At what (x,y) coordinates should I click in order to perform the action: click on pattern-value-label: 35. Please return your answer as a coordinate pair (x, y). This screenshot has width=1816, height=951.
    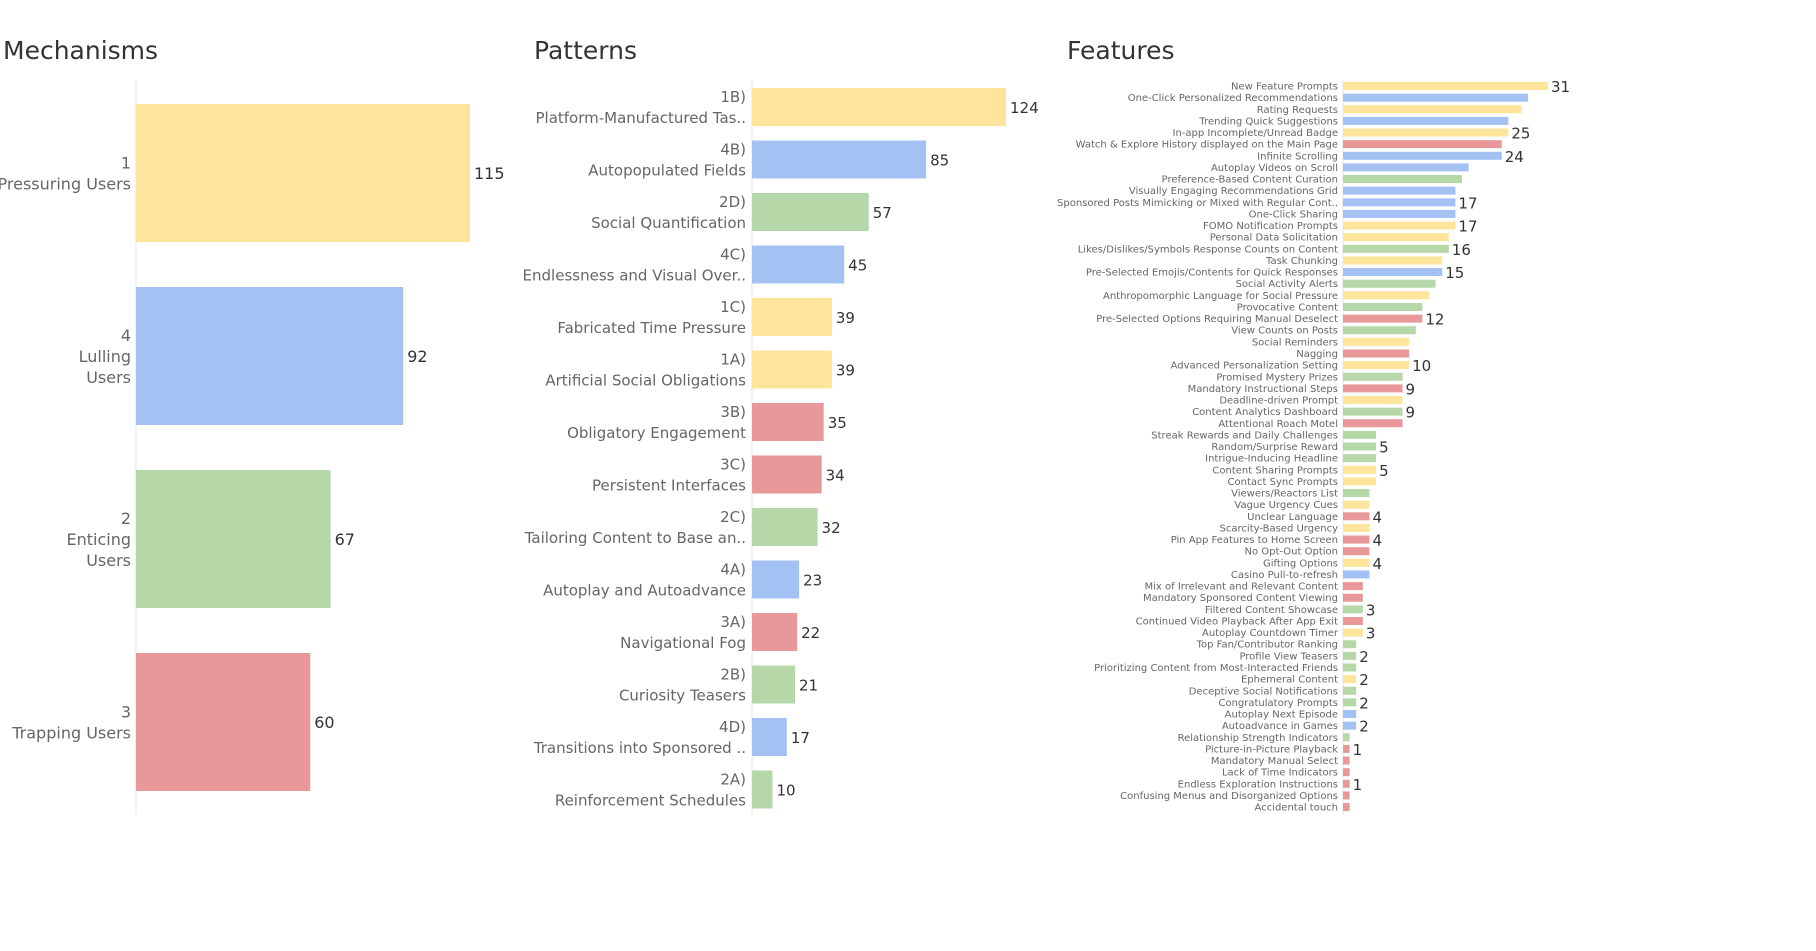
    Looking at the image, I should click on (837, 423).